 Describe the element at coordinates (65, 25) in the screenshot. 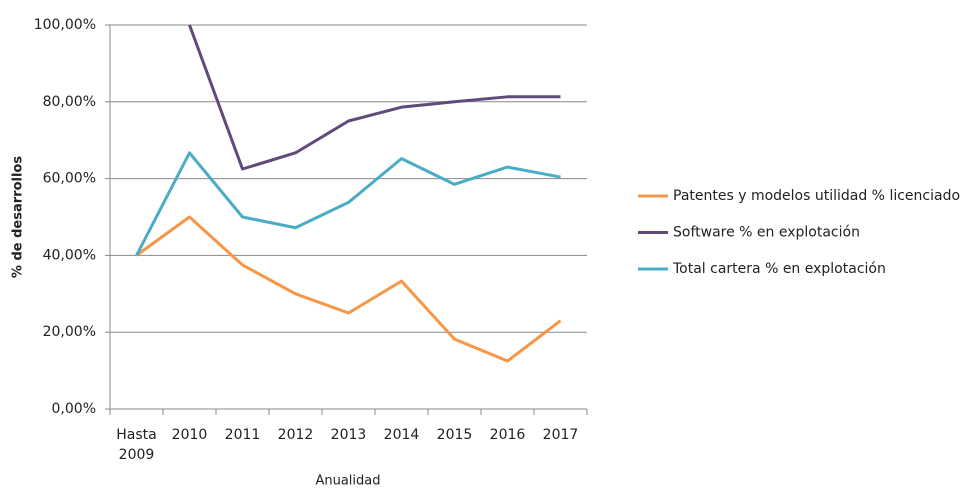

I see `y-tick-label: 100,00%` at that location.